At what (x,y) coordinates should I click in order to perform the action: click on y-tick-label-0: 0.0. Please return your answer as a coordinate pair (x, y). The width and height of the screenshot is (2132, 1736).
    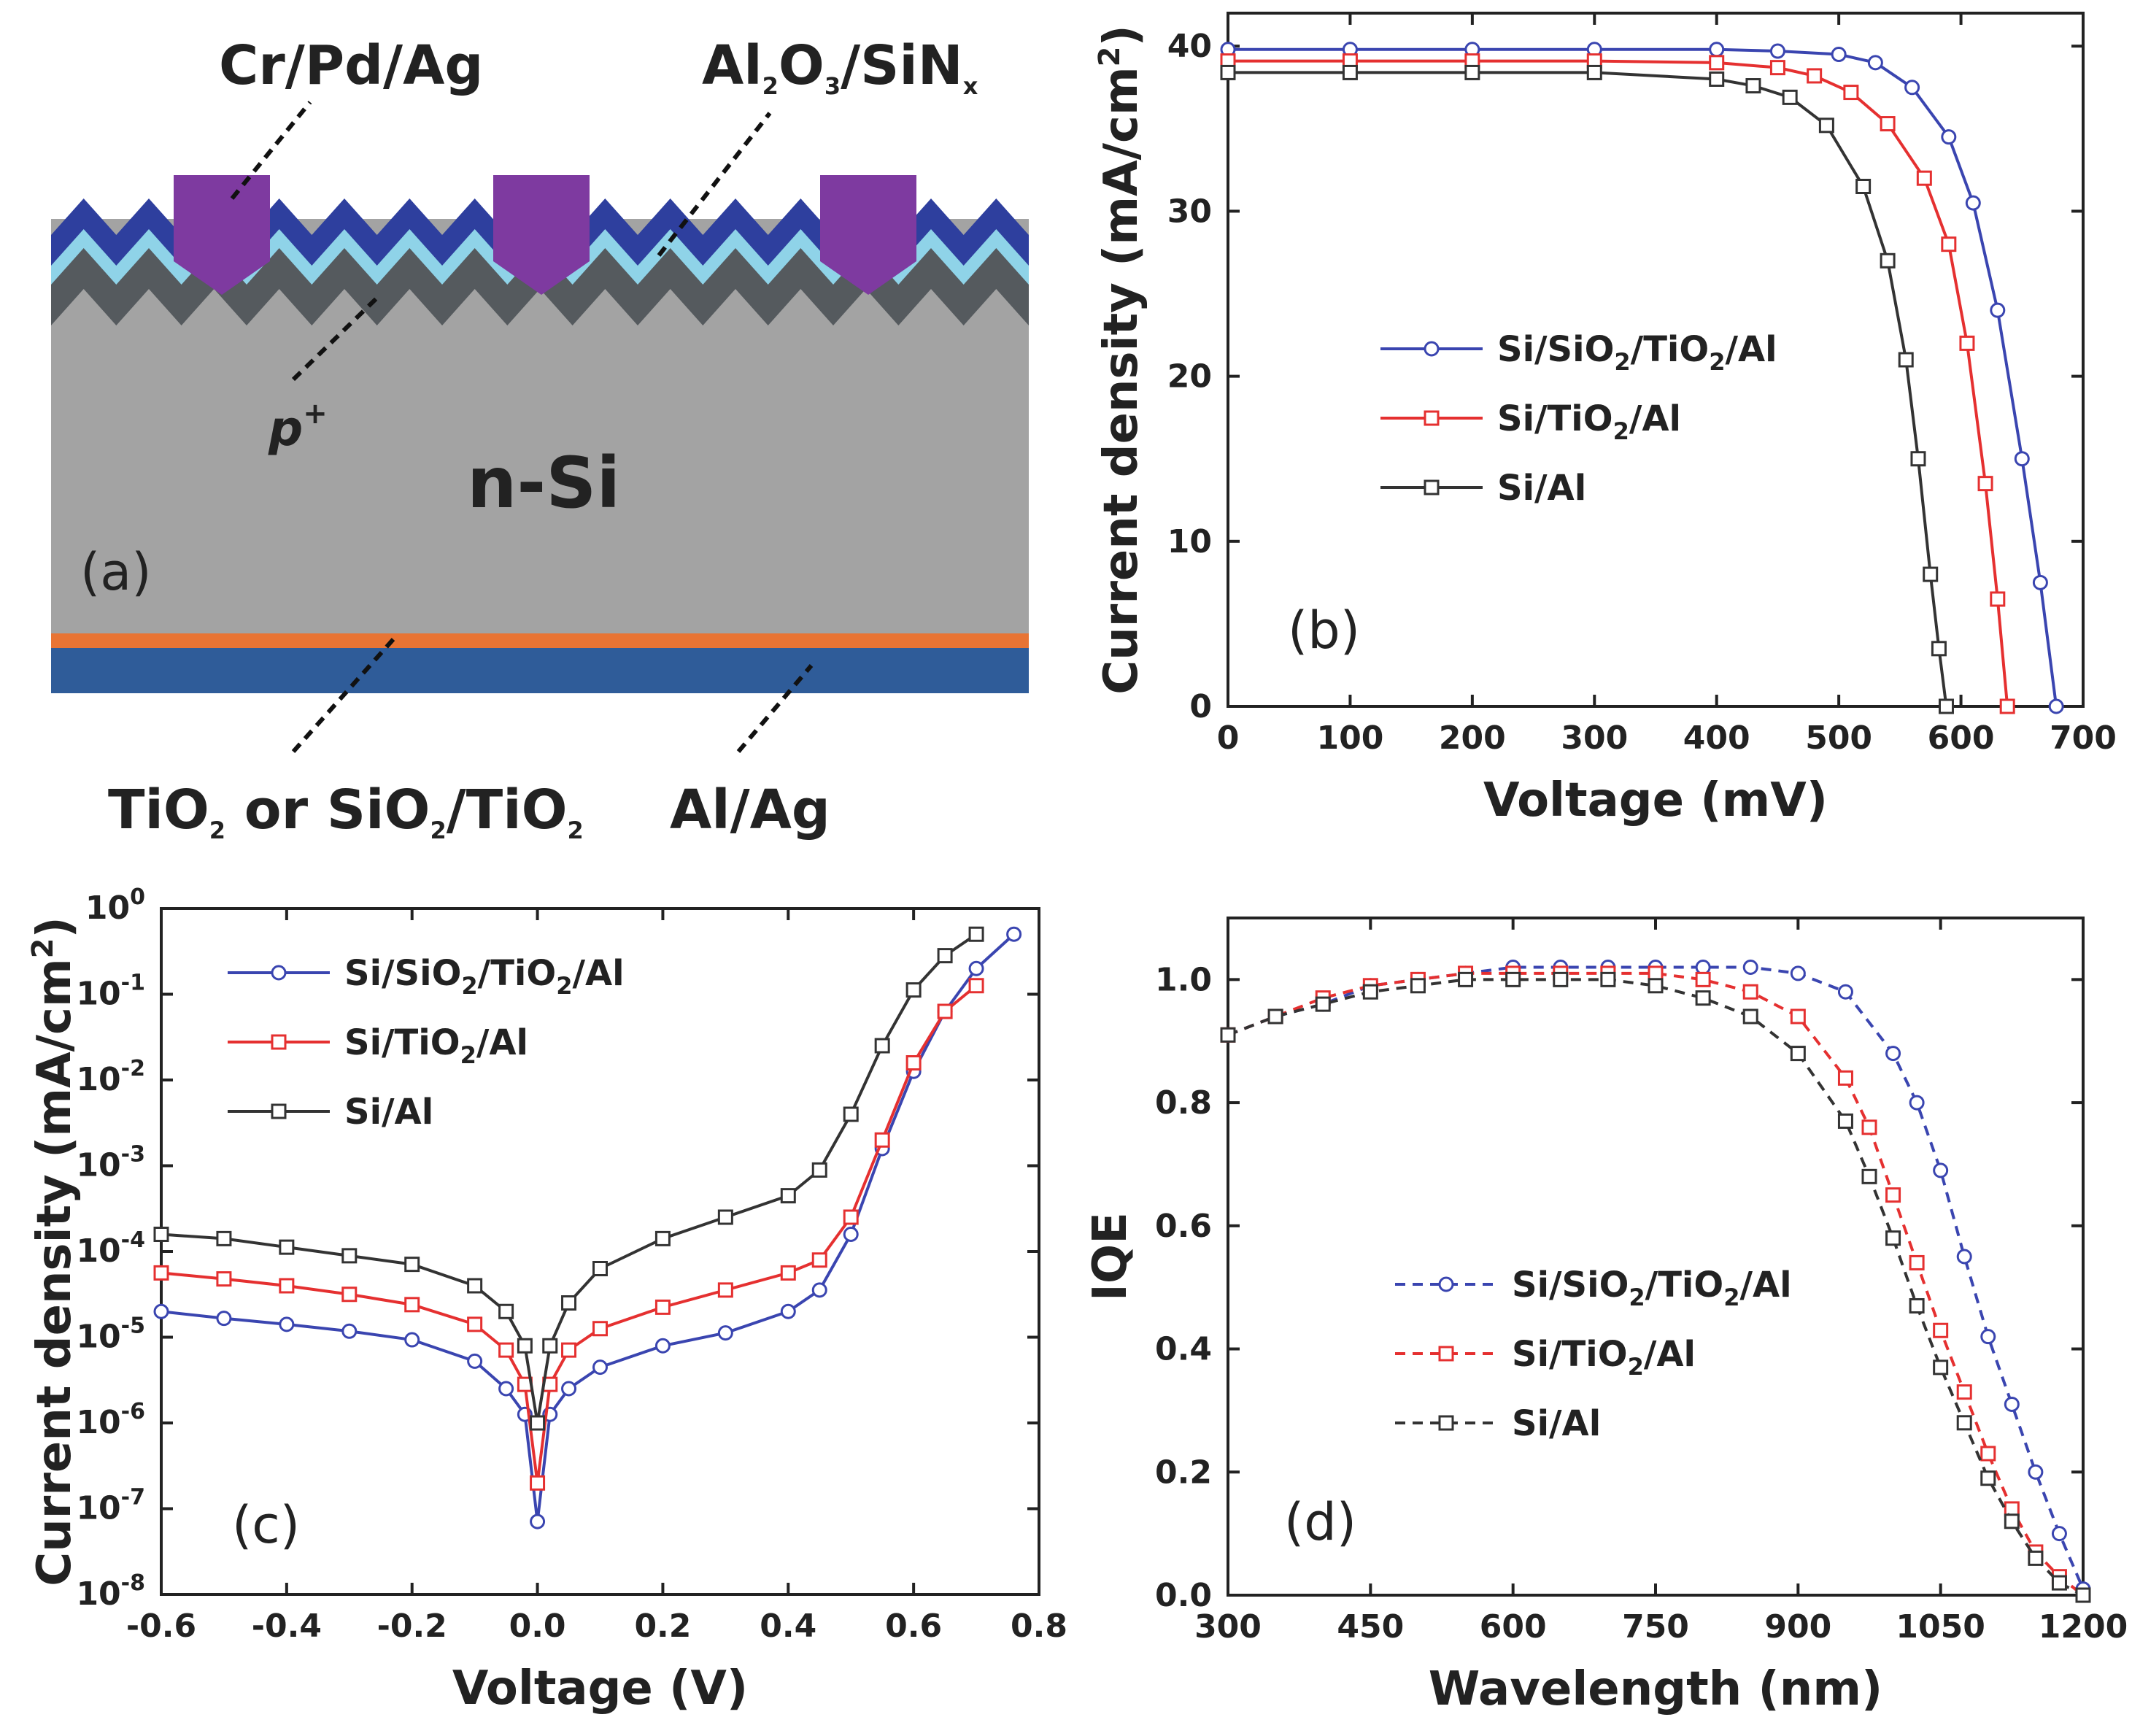
    Looking at the image, I should click on (1183, 1595).